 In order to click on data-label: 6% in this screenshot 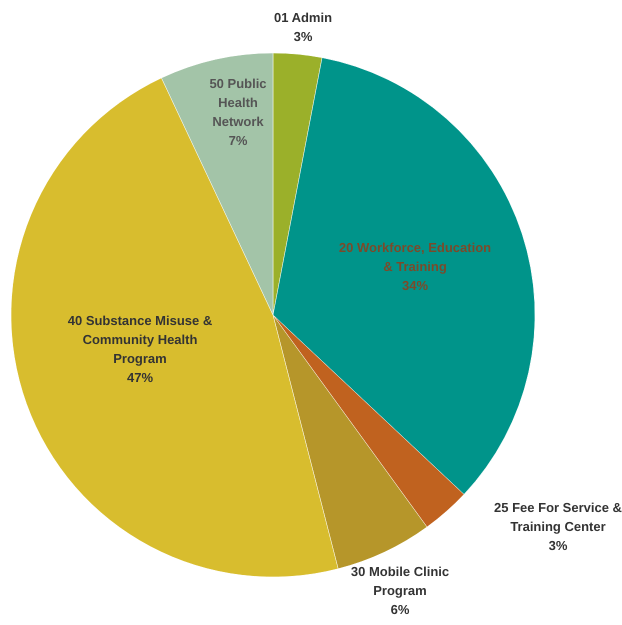, I will do `click(400, 609)`.